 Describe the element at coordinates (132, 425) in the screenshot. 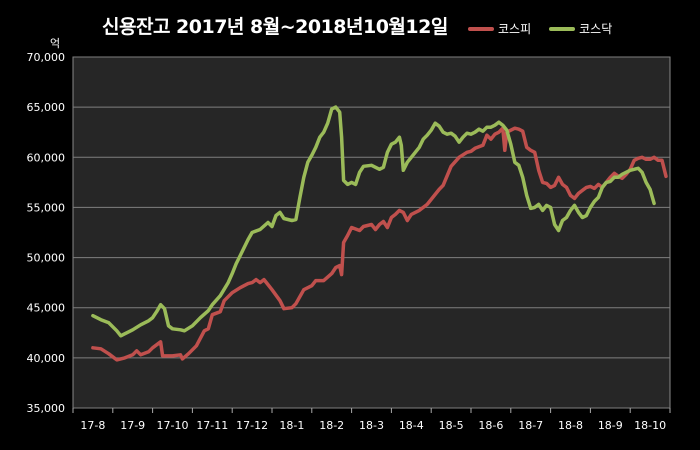

I see `x-tick-label: 17-9` at that location.